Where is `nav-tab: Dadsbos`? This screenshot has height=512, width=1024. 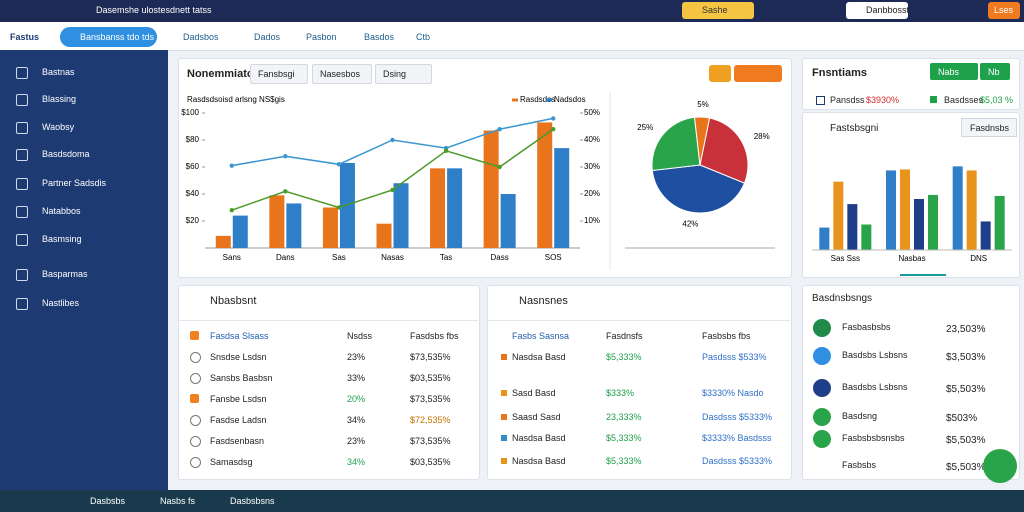 nav-tab: Dadsbos is located at coordinates (201, 37).